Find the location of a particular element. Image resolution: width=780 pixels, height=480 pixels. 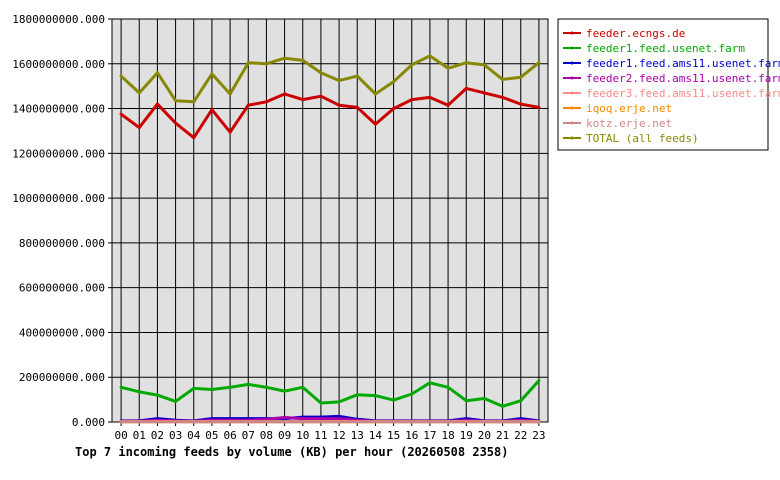

y-tick-label: 200000000.000 is located at coordinates (62, 377).